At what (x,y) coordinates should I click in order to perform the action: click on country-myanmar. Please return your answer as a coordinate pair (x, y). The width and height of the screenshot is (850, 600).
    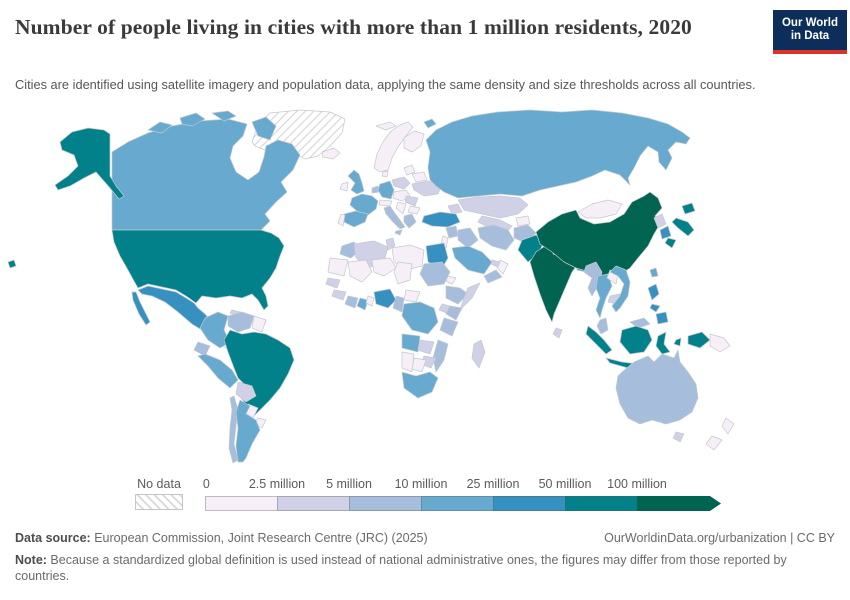
    Looking at the image, I should click on (593, 279).